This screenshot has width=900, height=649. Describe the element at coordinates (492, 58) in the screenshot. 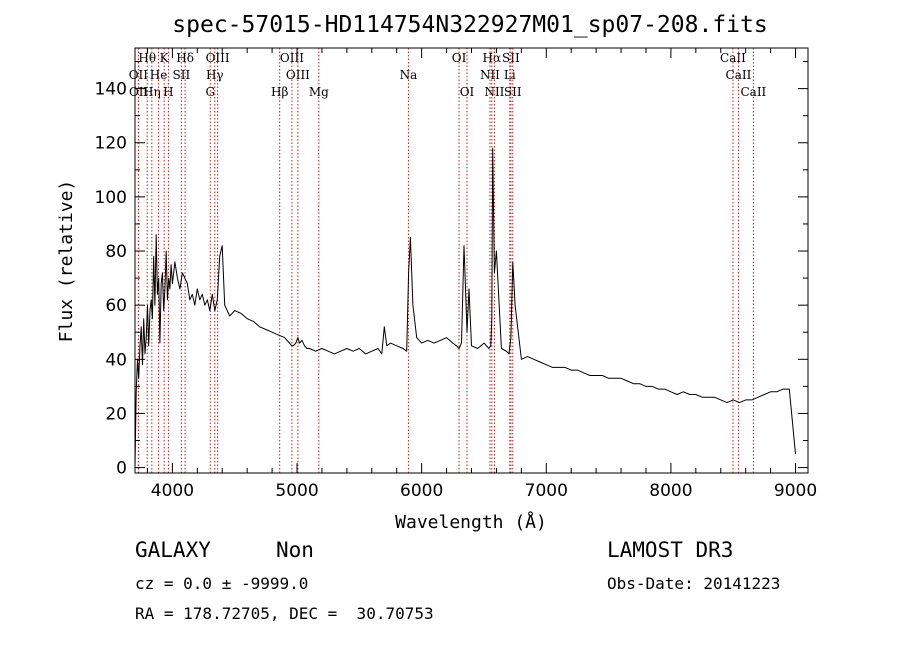

I see `emission-line-label: Hα` at that location.